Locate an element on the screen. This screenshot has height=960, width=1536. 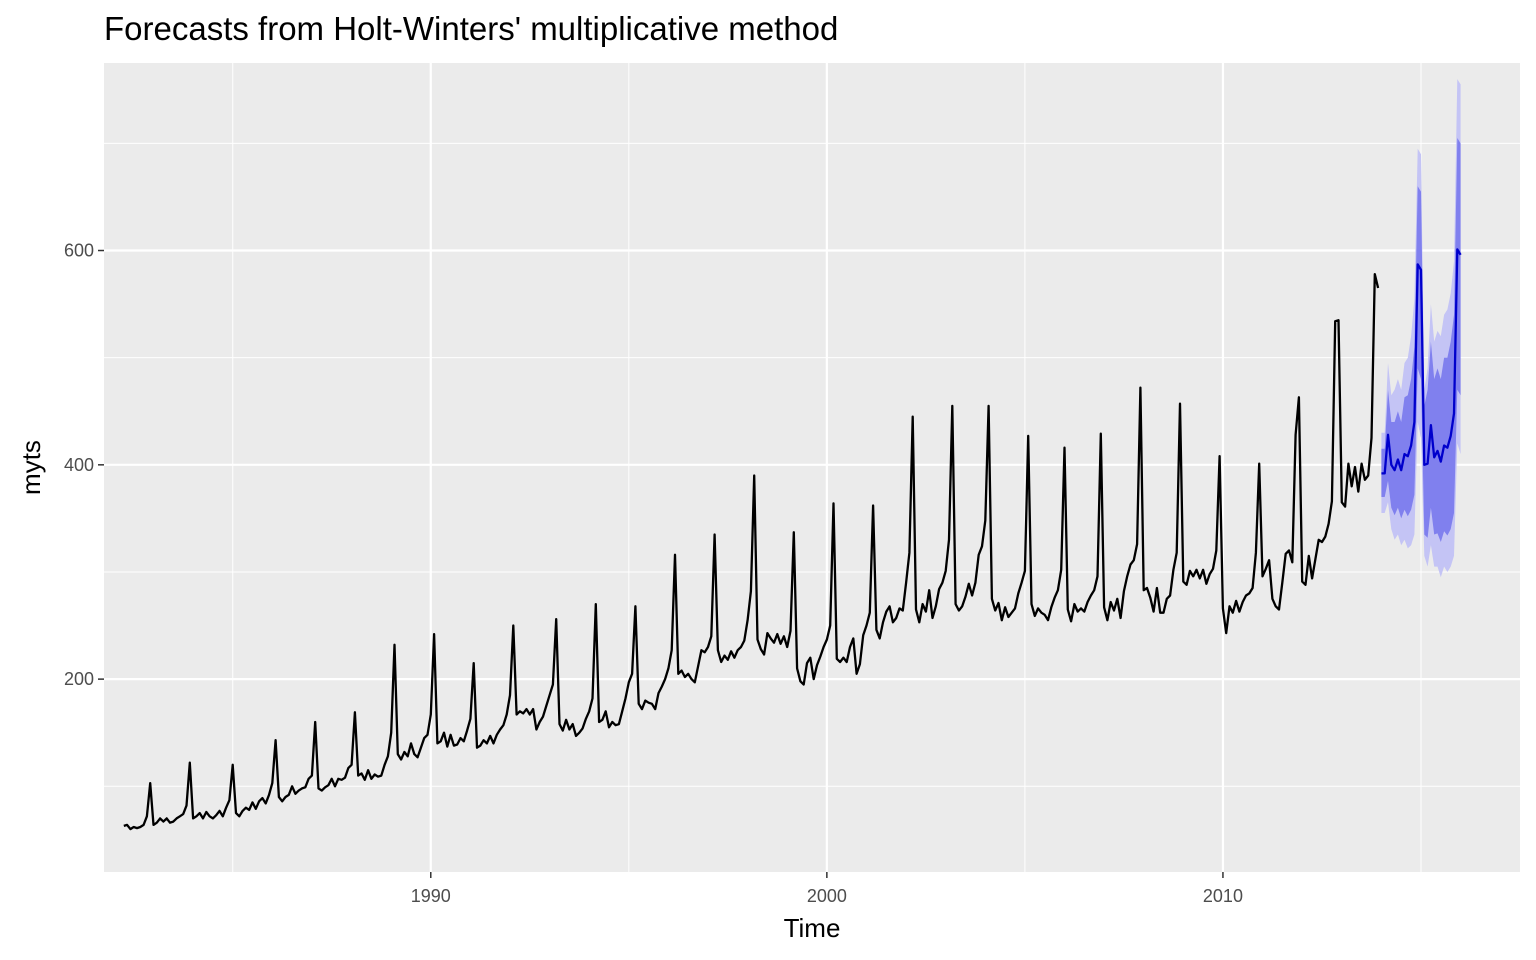
x-tick-label: 2000 is located at coordinates (827, 896).